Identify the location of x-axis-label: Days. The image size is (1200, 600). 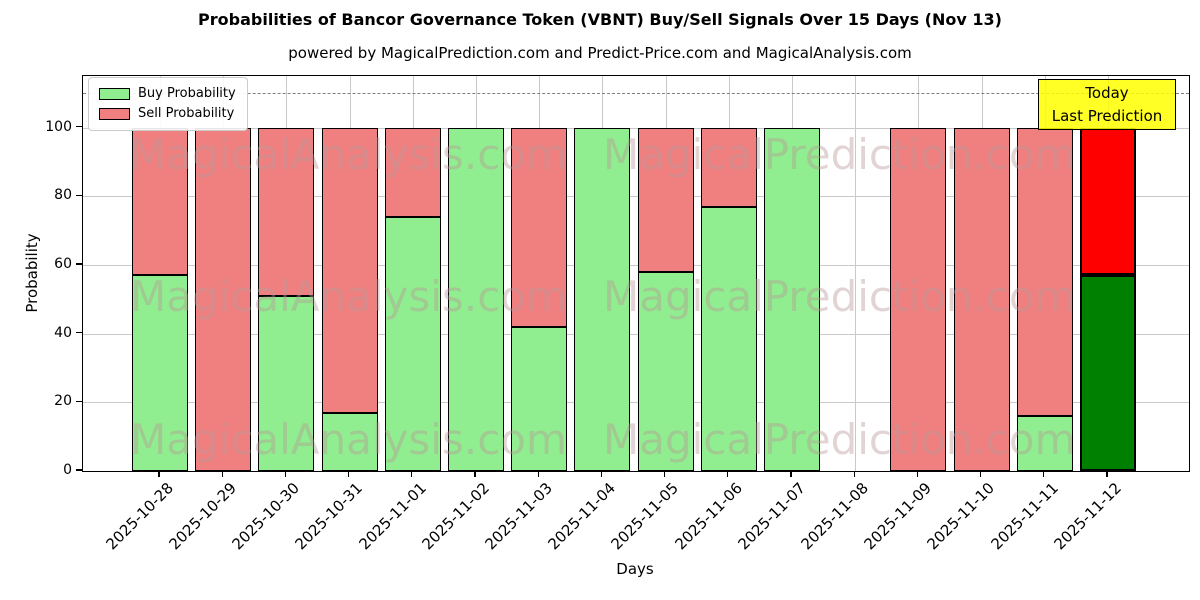
(635, 569).